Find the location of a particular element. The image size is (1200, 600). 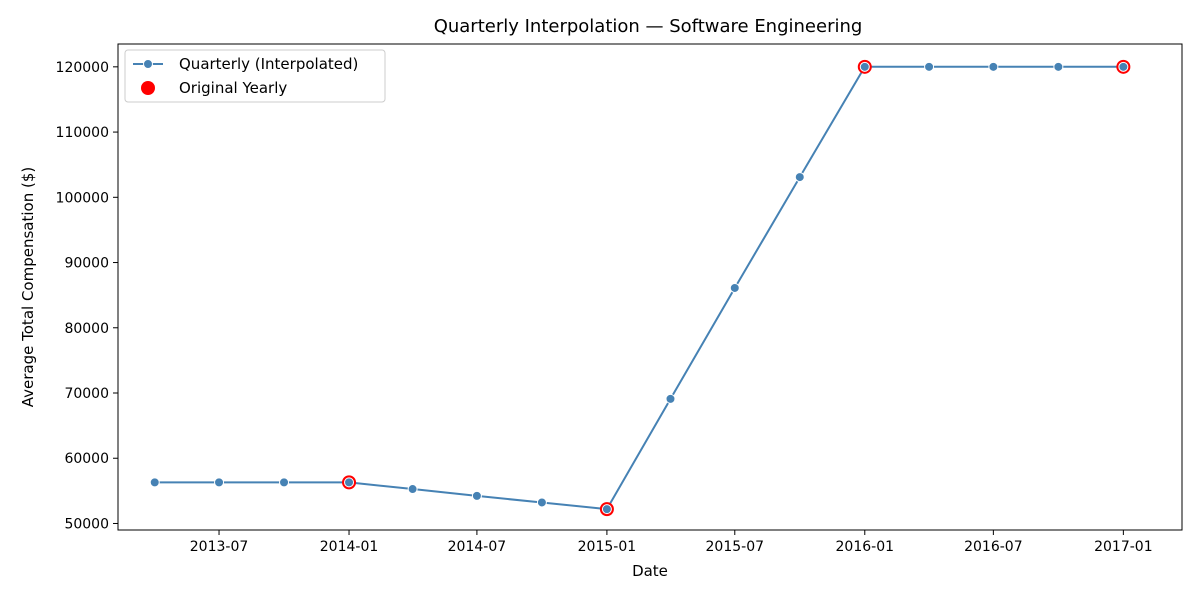

y-tick-label: 80000 is located at coordinates (86, 329).